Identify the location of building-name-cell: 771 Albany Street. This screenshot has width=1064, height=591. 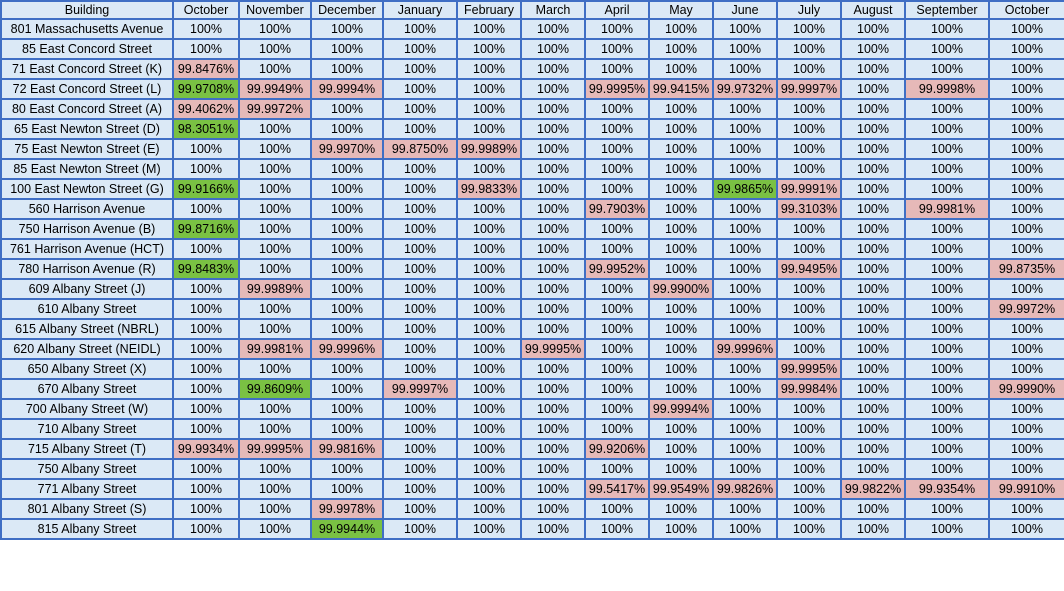
(87, 489).